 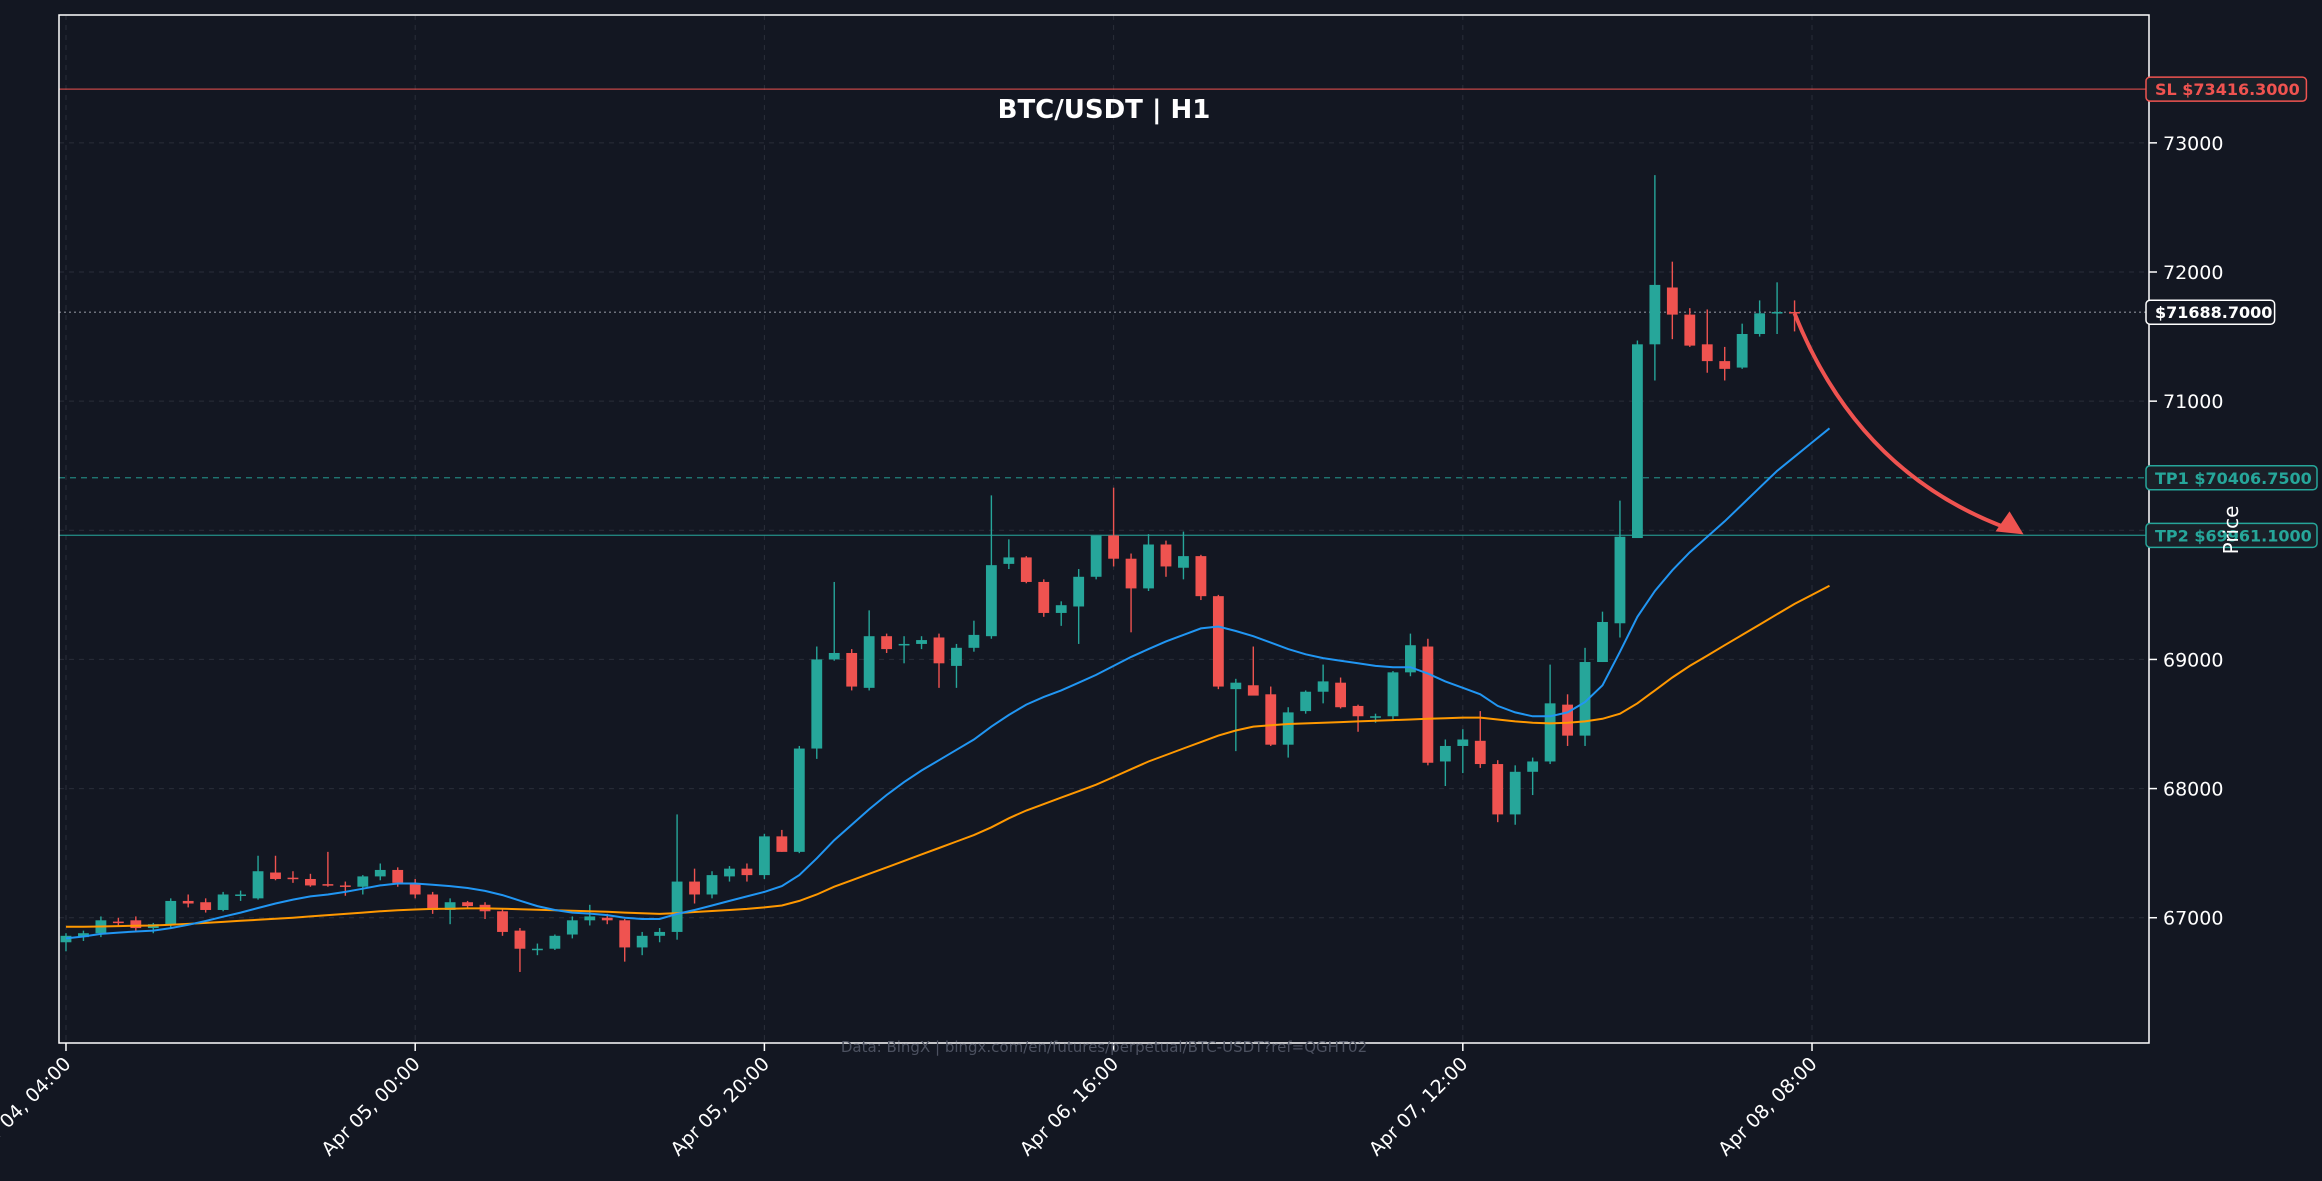 I want to click on tp2-label: TP2 $69961.1000, so click(x=2233, y=535).